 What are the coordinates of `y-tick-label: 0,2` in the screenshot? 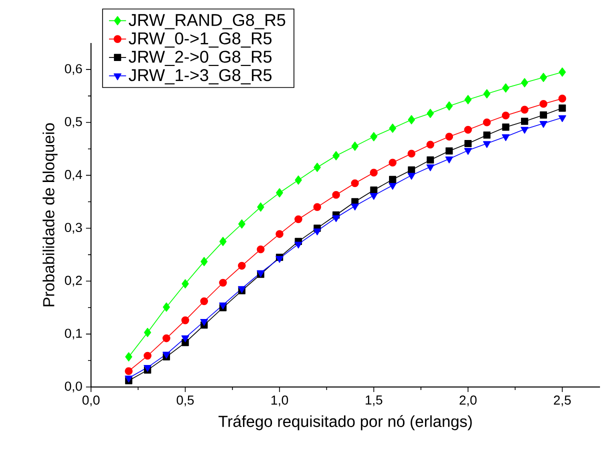 It's located at (73, 281).